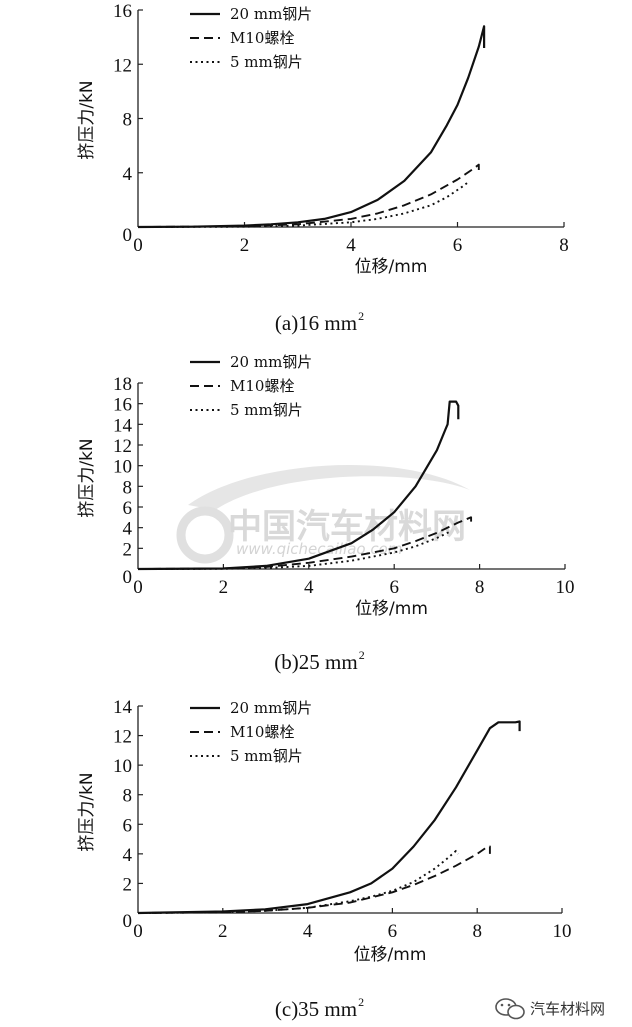 The width and height of the screenshot is (632, 1027). What do you see at coordinates (315, 662) in the screenshot?
I see `chart-caption: (b)25 mm` at bounding box center [315, 662].